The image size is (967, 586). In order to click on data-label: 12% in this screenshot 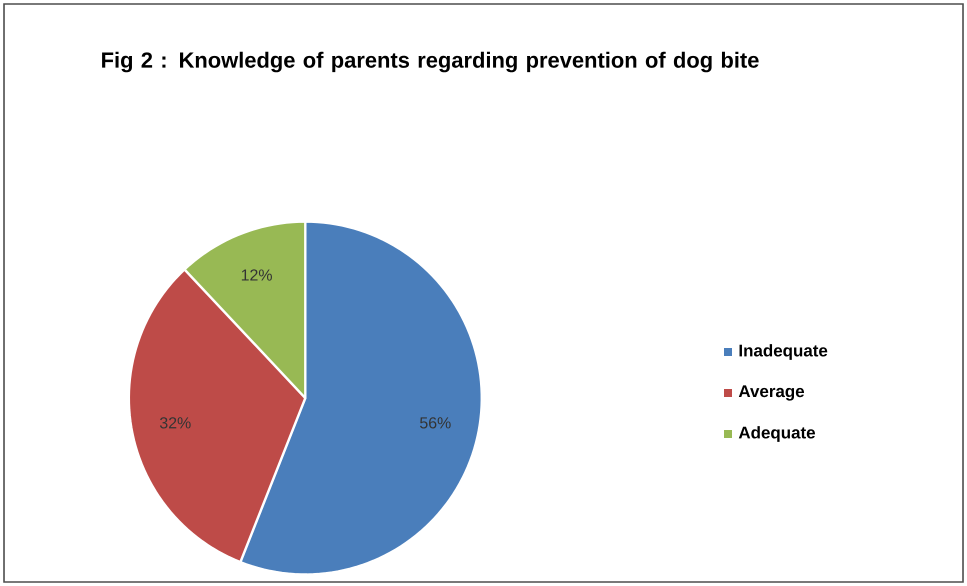, I will do `click(257, 275)`.